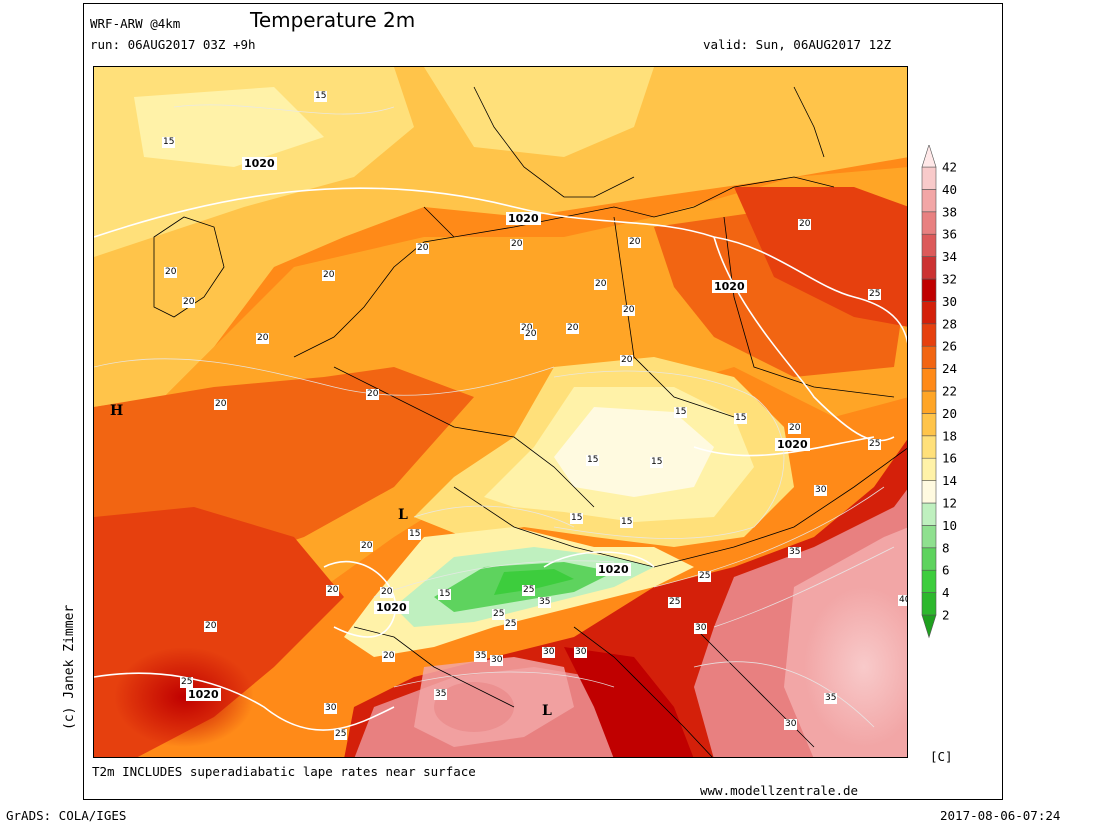 This screenshot has width=1100, height=825. Describe the element at coordinates (797, 44) in the screenshot. I see `valid-label: valid: Sun, 06AUG2017 12Z` at that location.